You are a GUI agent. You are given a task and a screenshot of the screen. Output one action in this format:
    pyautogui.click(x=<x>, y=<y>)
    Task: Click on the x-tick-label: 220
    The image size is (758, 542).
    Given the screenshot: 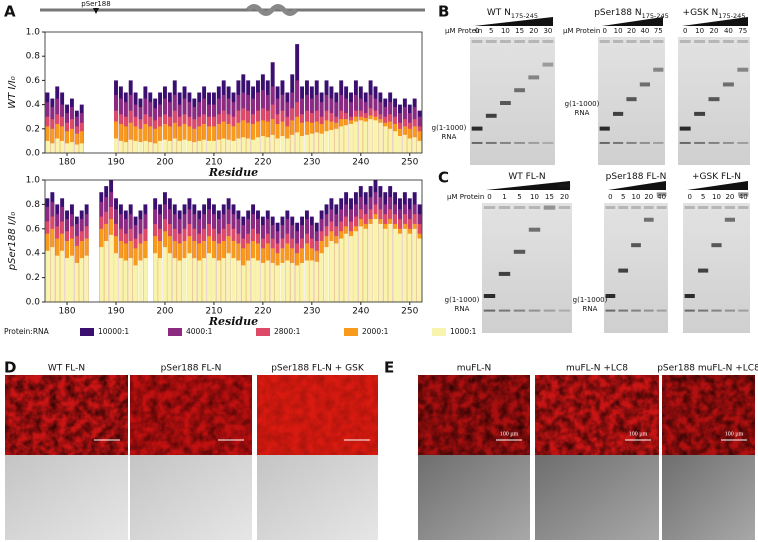 What is the action you would take?
    pyautogui.click(x=262, y=163)
    